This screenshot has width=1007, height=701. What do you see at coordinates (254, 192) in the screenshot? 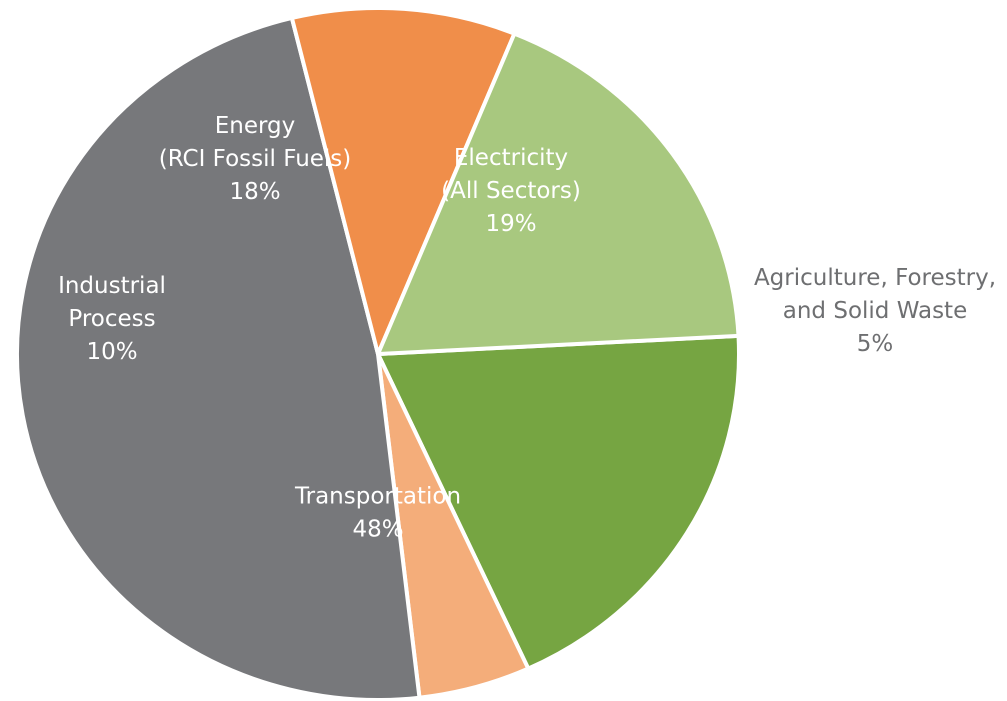
I see `slice-label-line: 18%` at bounding box center [254, 192].